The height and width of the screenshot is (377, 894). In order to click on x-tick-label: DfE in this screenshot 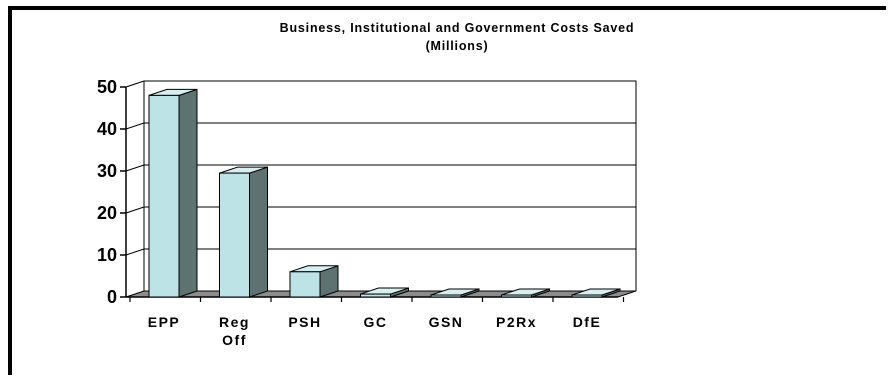, I will do `click(587, 322)`.